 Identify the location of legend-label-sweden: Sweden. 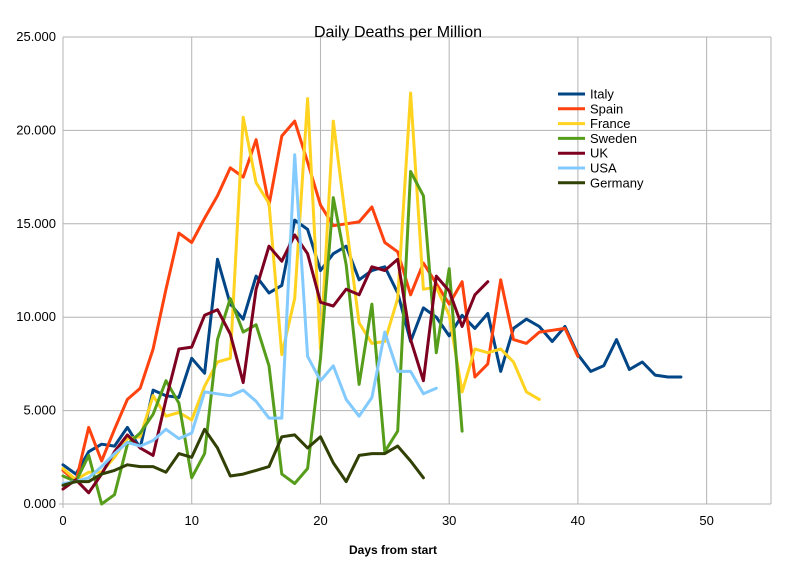
(613, 138).